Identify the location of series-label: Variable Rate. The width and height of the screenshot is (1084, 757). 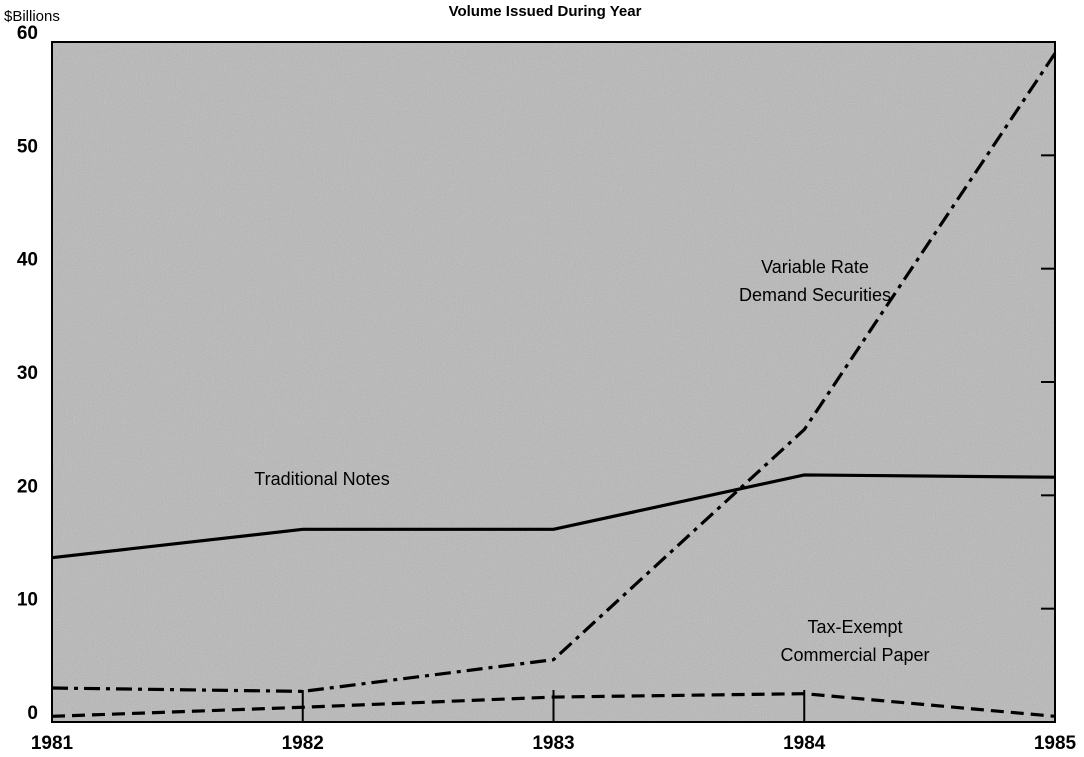
(815, 267).